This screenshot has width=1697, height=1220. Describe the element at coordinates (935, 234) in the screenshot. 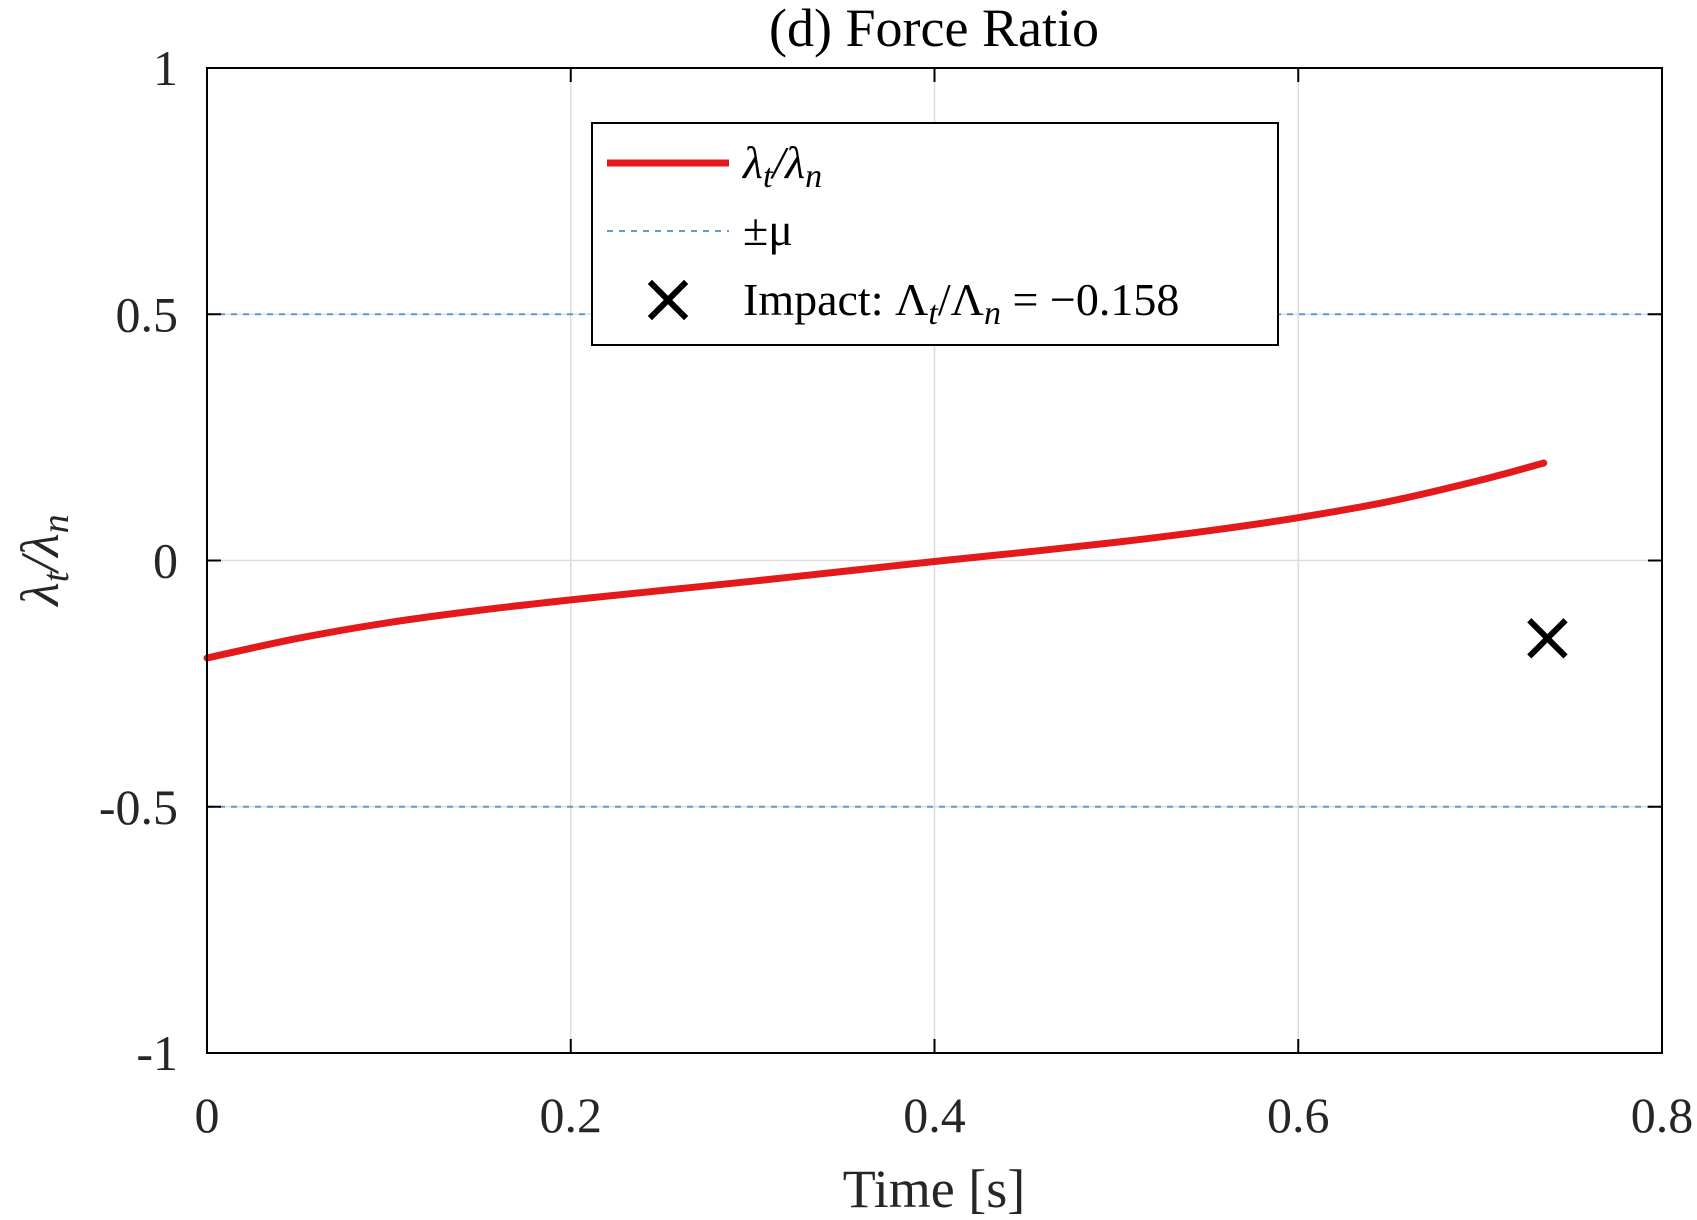

I see `legend: λt/λn ±μ Impact: Λt/Λn = −0.158` at that location.